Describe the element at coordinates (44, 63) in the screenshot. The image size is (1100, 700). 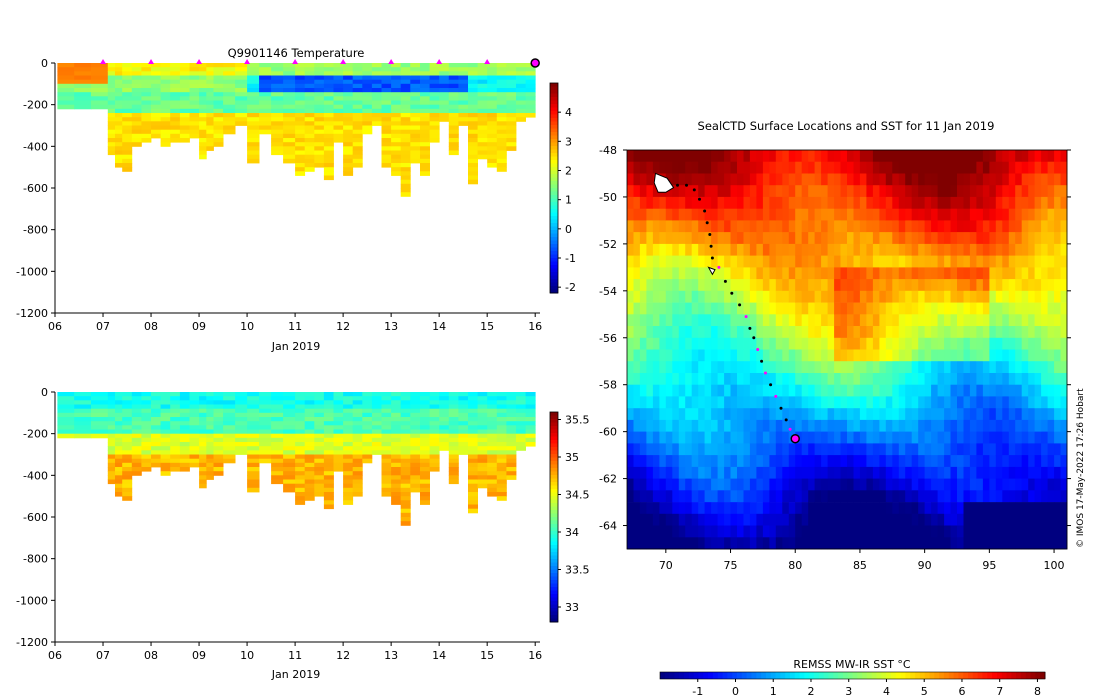
I see `y-tick-label: 0` at that location.